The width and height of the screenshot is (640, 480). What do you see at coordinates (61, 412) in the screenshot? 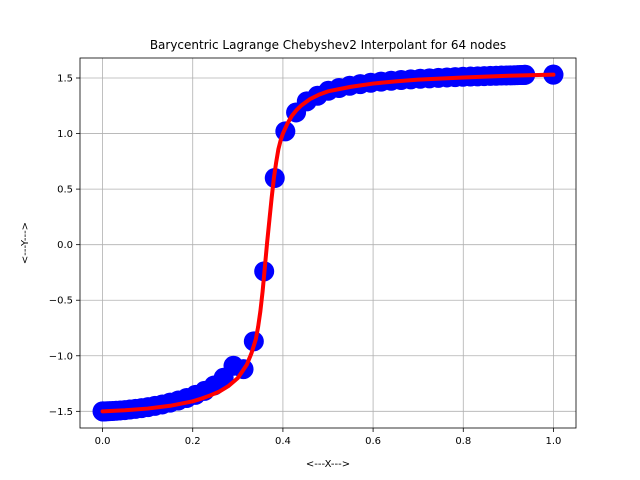
I see `y-tick-label: −1.5` at bounding box center [61, 412].